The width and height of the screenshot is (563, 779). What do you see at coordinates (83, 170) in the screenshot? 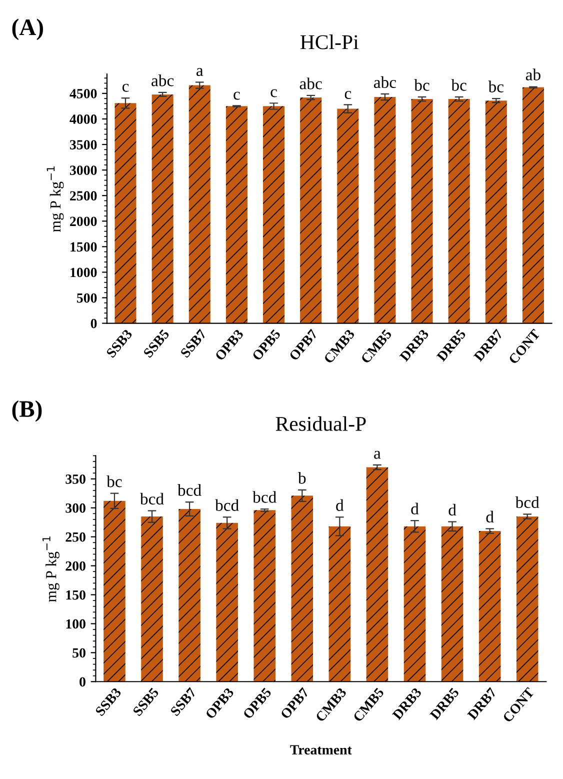
I see `y-tick-label: 3000` at bounding box center [83, 170].